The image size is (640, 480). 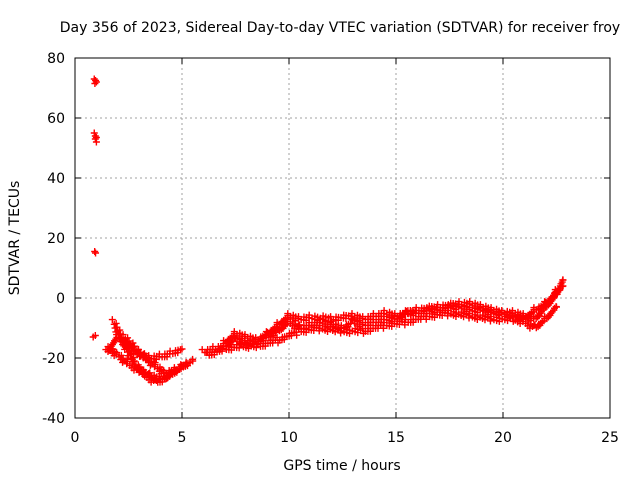 I want to click on y-tick-label: 60, so click(x=56, y=119).